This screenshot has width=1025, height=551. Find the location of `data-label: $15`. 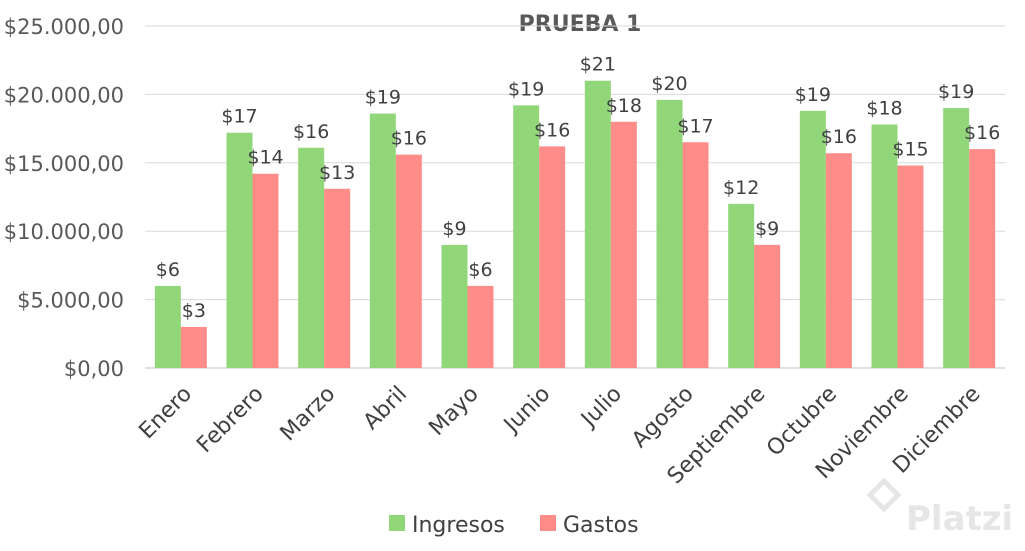

data-label: $15 is located at coordinates (910, 150).